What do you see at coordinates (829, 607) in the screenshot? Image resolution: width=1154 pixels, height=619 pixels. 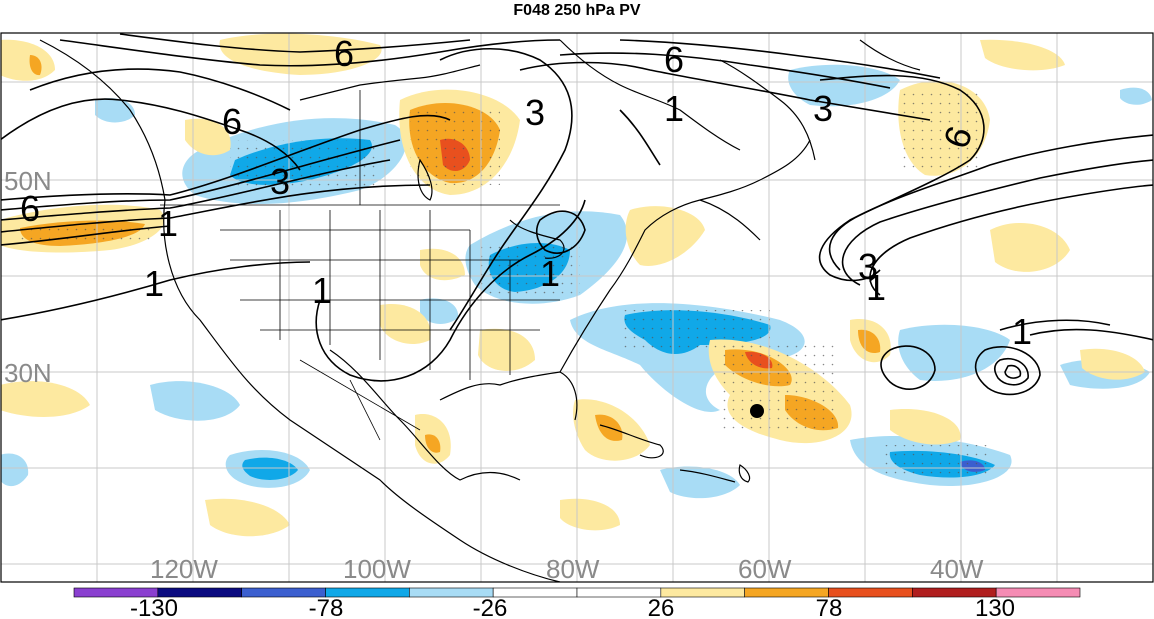 I see `colorbar-tick-label: 78` at bounding box center [829, 607].